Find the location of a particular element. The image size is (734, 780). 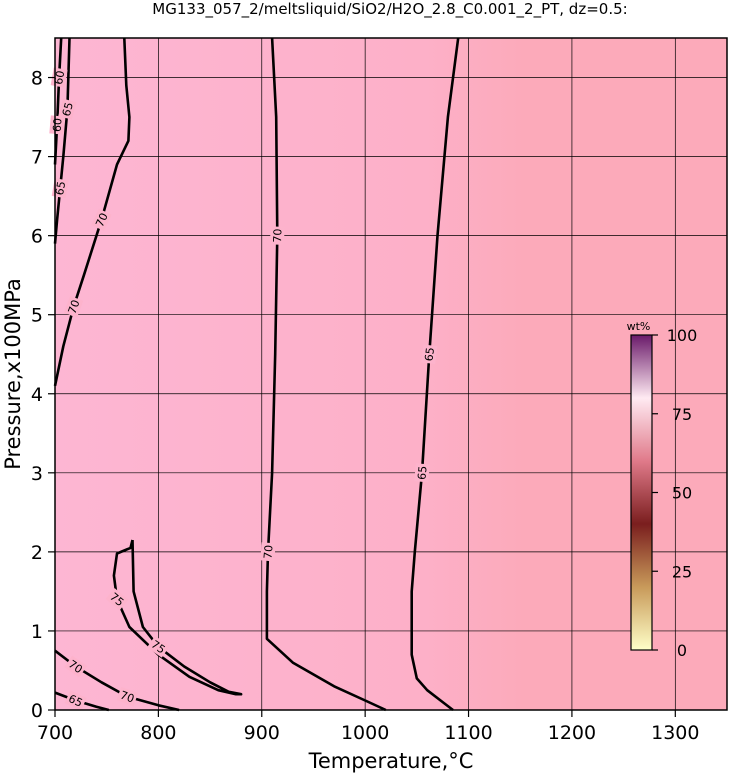

x-tick-label: 1000 is located at coordinates (365, 733).